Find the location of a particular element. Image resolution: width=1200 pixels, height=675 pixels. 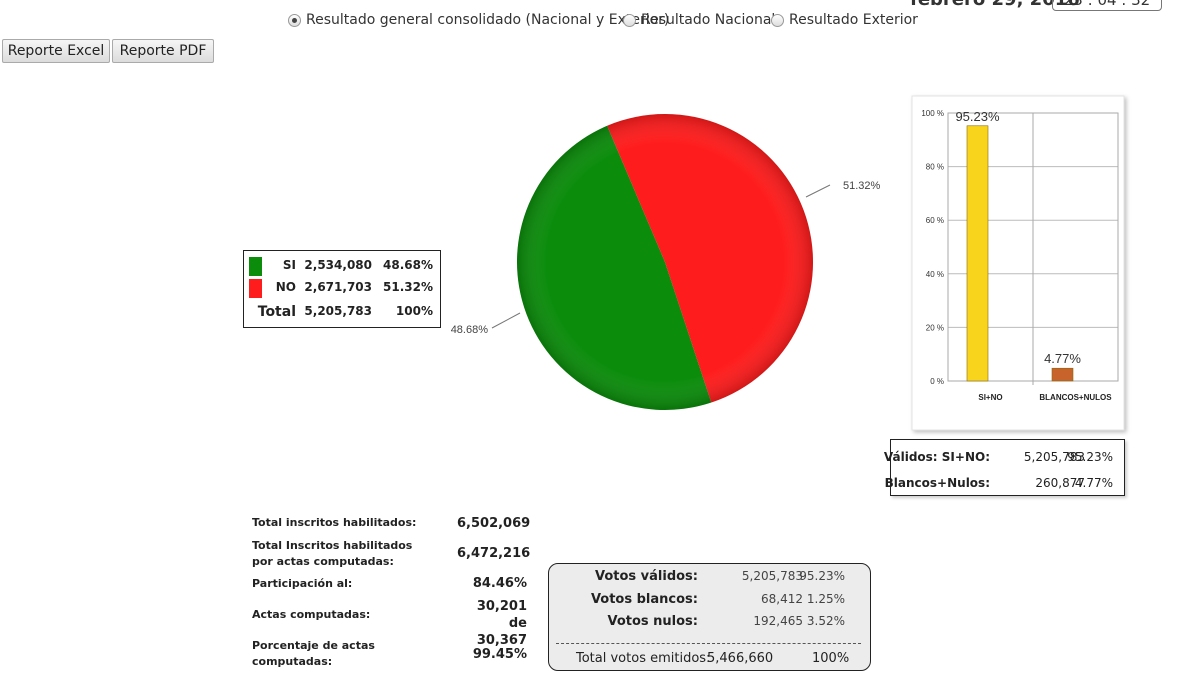

stats-value: 30,201 de 30,367 is located at coordinates (501, 623).